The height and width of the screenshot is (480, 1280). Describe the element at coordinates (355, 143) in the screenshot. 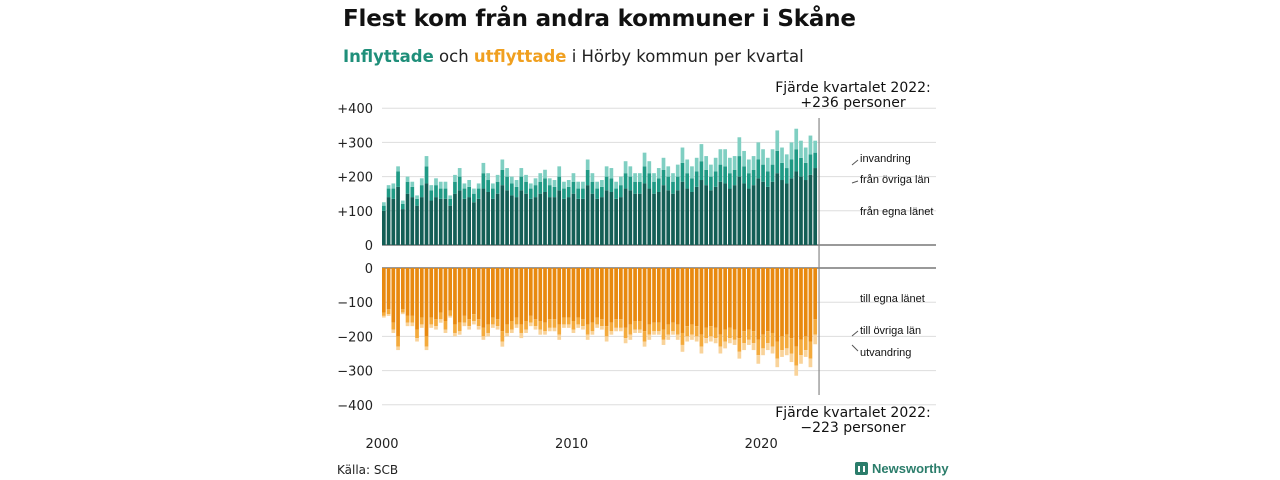

I see `y-tick-label-top: +300` at that location.